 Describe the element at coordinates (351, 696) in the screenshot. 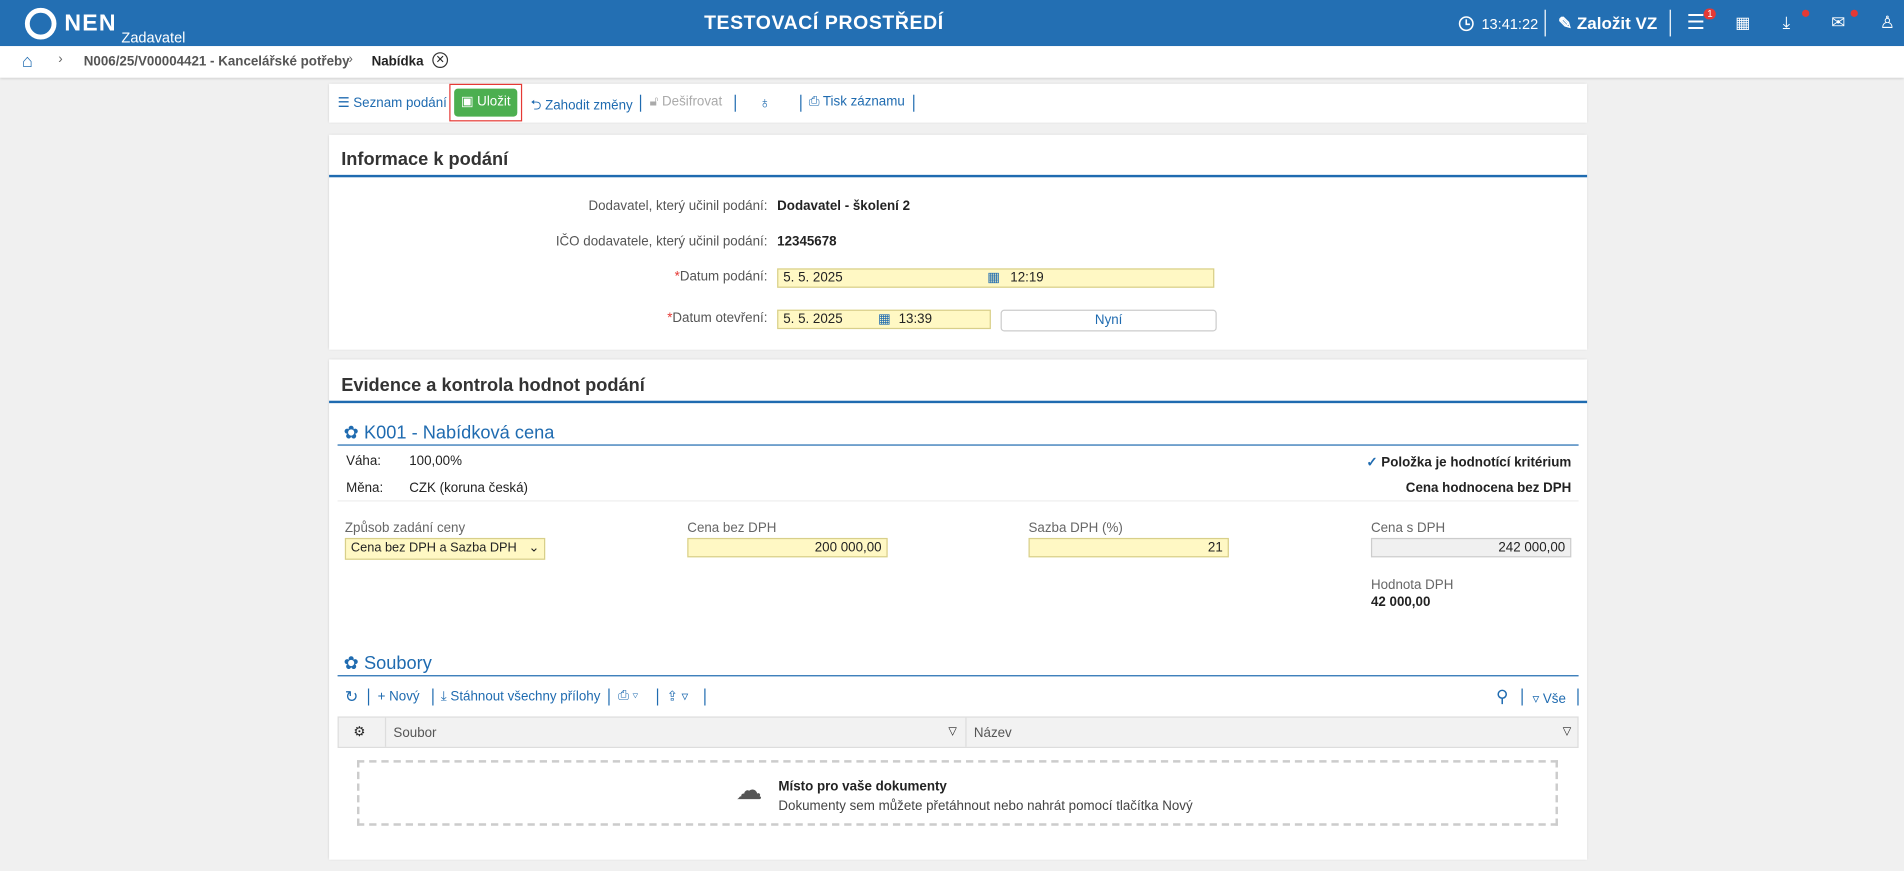

I see `refresh-icon: ↻` at that location.